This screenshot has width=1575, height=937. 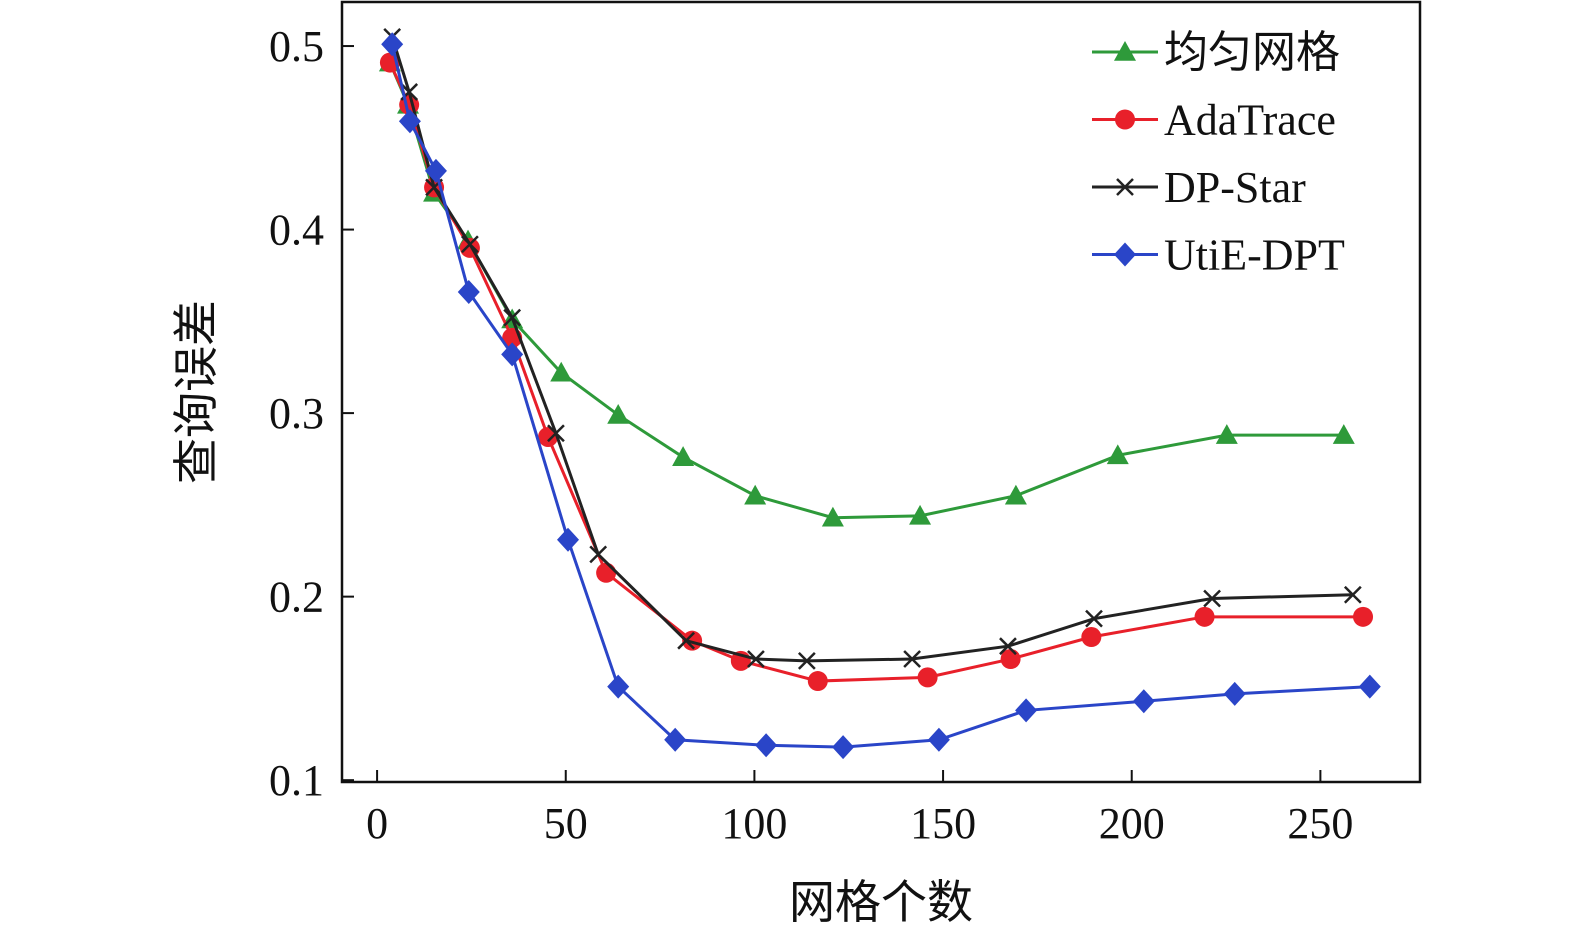 I want to click on y-axis-label: 查询误差, so click(x=196, y=392).